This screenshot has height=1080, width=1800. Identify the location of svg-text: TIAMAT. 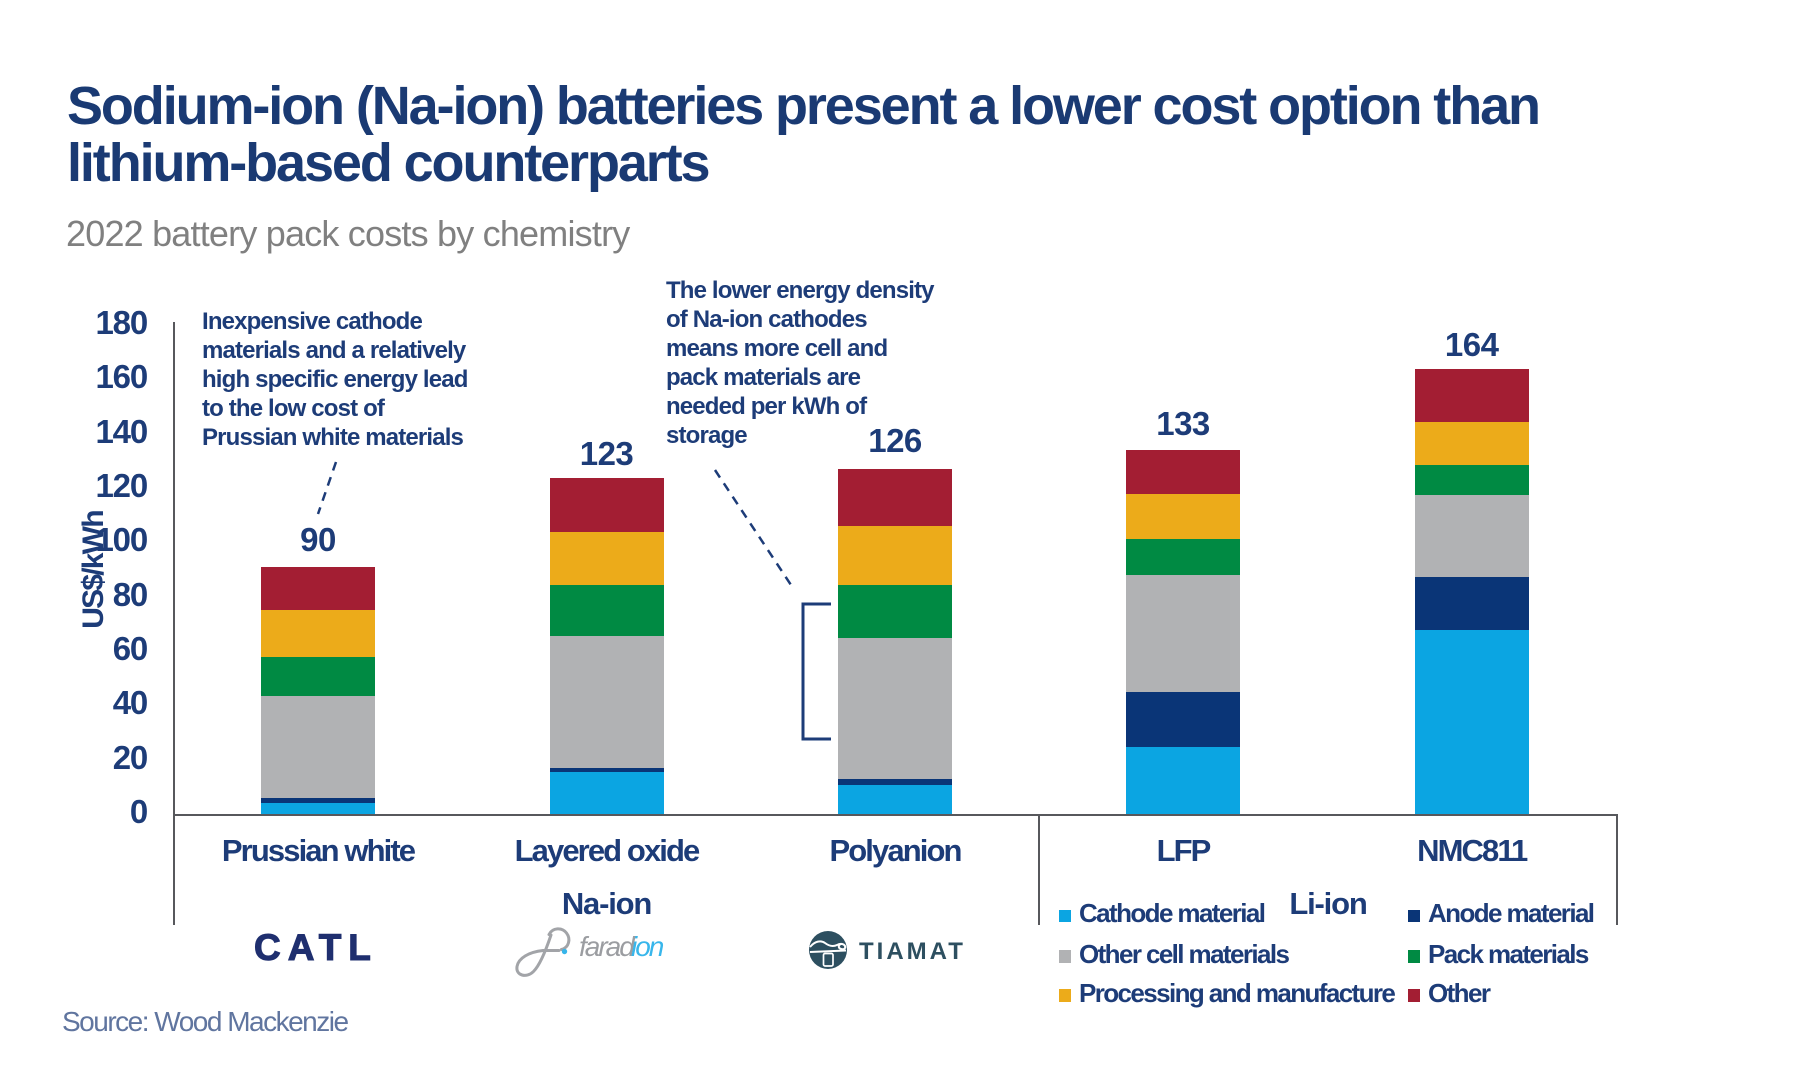
(912, 951).